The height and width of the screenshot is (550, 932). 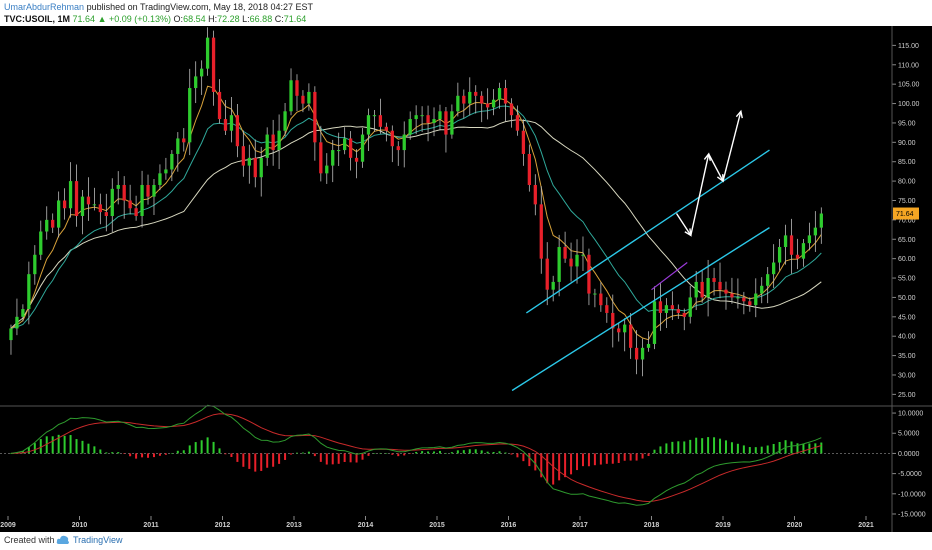 I want to click on channel-lower-line, so click(x=640, y=309).